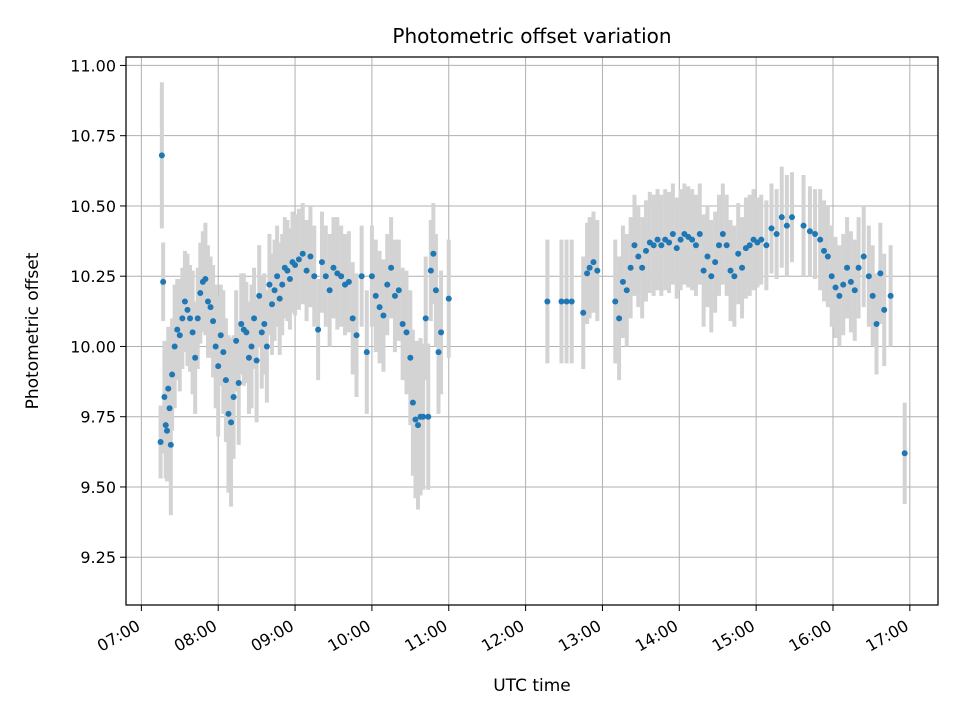  I want to click on x-tick-label: 10:00, so click(348, 636).